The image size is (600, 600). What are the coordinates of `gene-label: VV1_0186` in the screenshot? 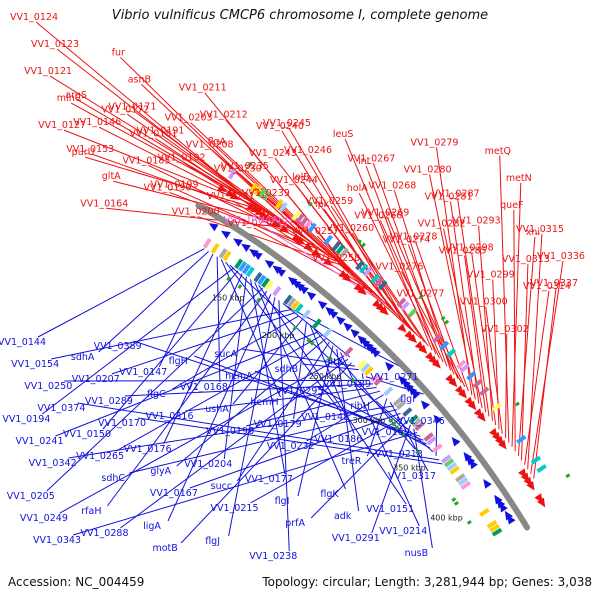 It's located at (338, 439).